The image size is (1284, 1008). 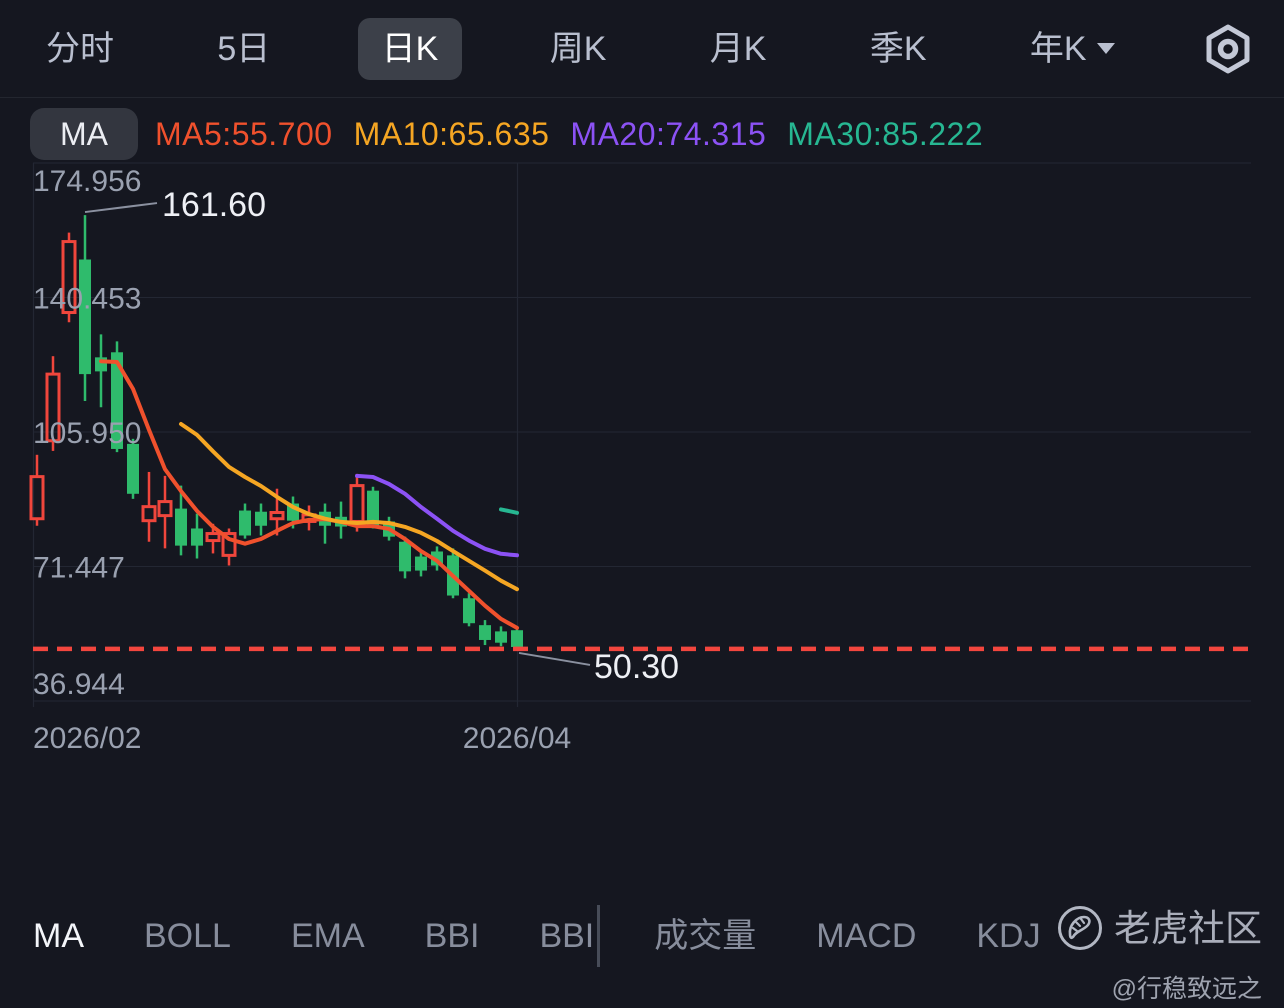 What do you see at coordinates (80, 48) in the screenshot?
I see `tab-minute: 分时` at bounding box center [80, 48].